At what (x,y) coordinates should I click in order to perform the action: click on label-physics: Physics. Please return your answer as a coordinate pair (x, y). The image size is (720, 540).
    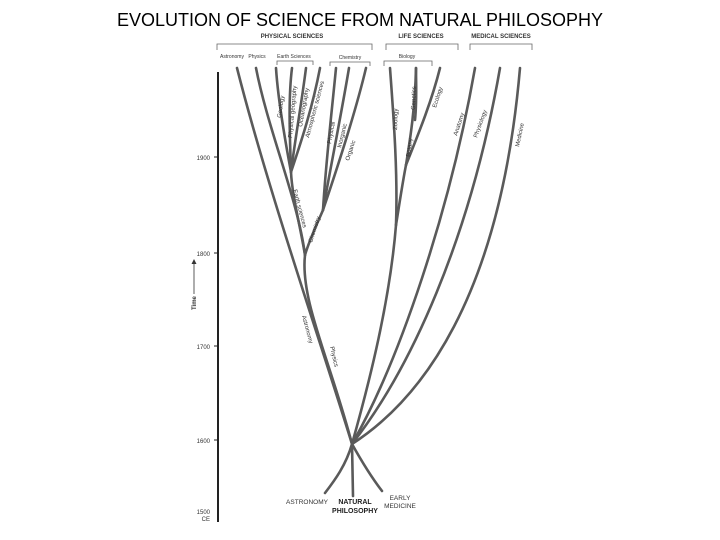
    Looking at the image, I should click on (333, 356).